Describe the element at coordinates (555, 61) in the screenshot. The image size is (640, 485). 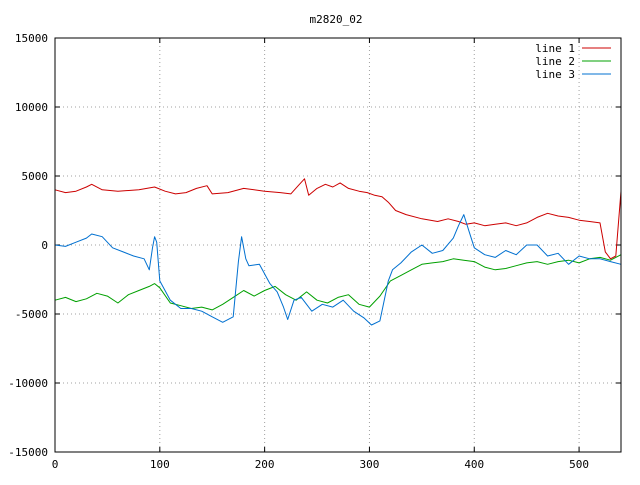
I see `legend-label-2: line 2` at that location.